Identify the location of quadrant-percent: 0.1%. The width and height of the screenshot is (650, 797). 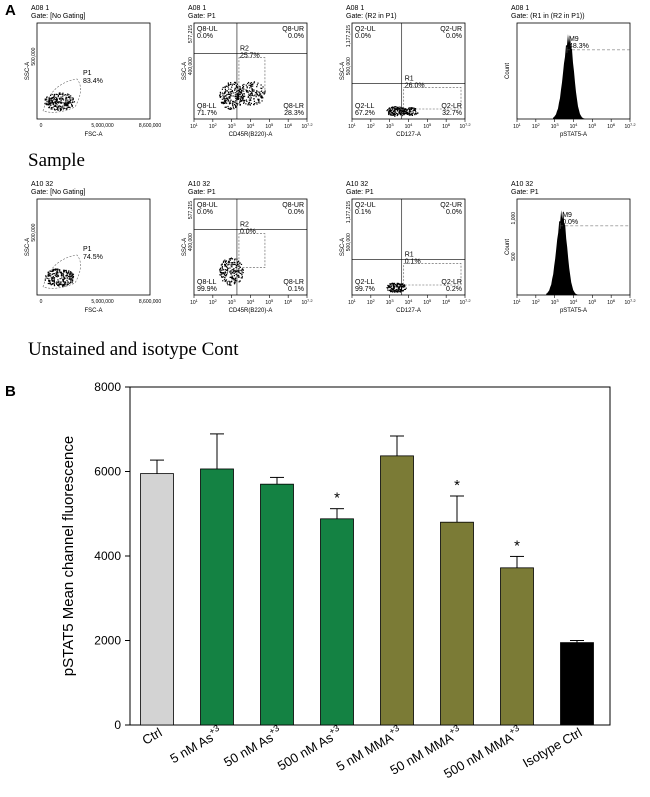
(296, 289).